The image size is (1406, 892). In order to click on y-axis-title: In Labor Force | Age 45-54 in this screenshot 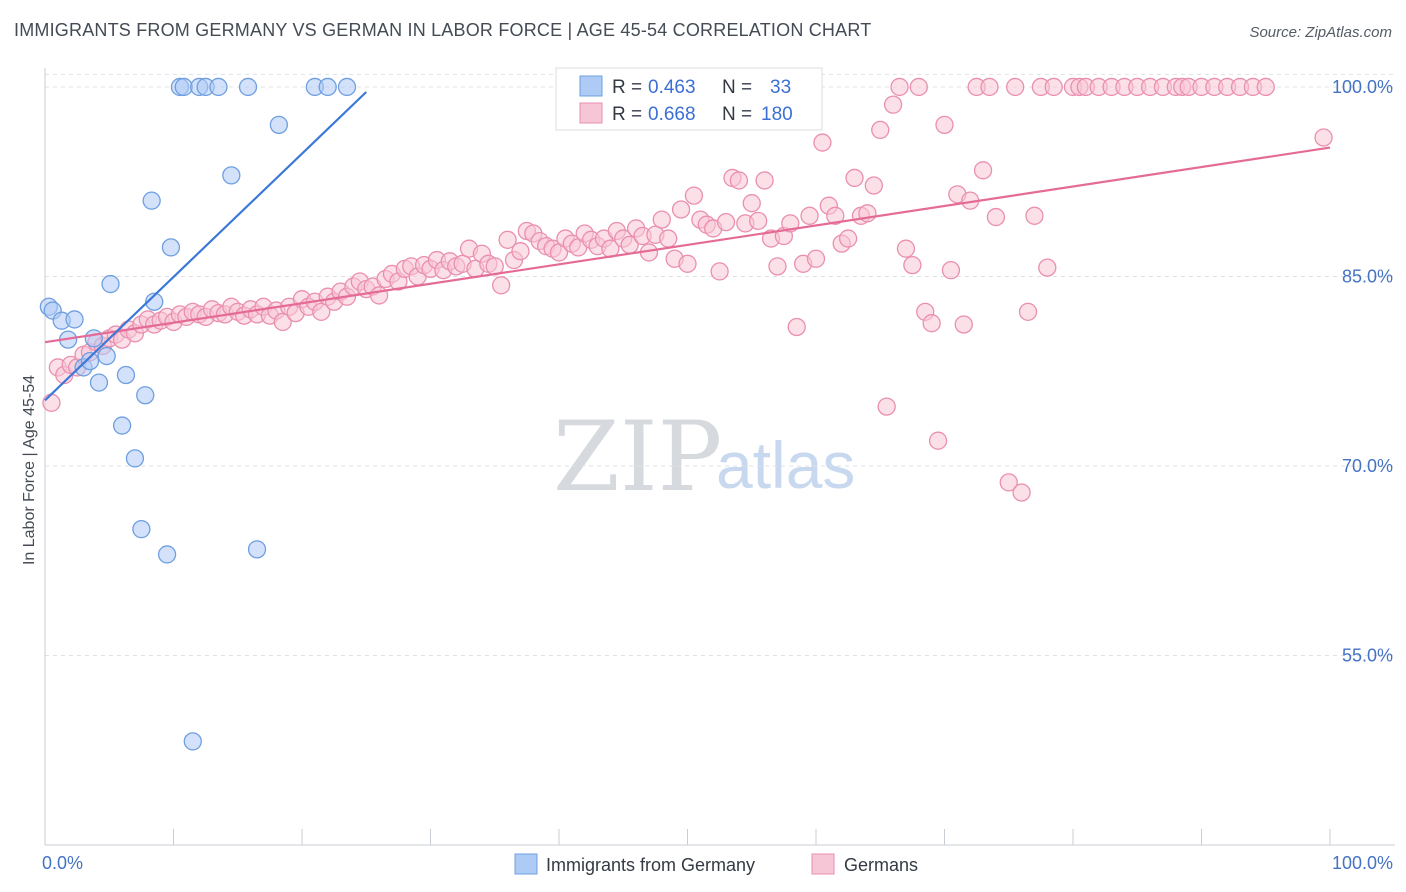, I will do `click(29, 470)`.